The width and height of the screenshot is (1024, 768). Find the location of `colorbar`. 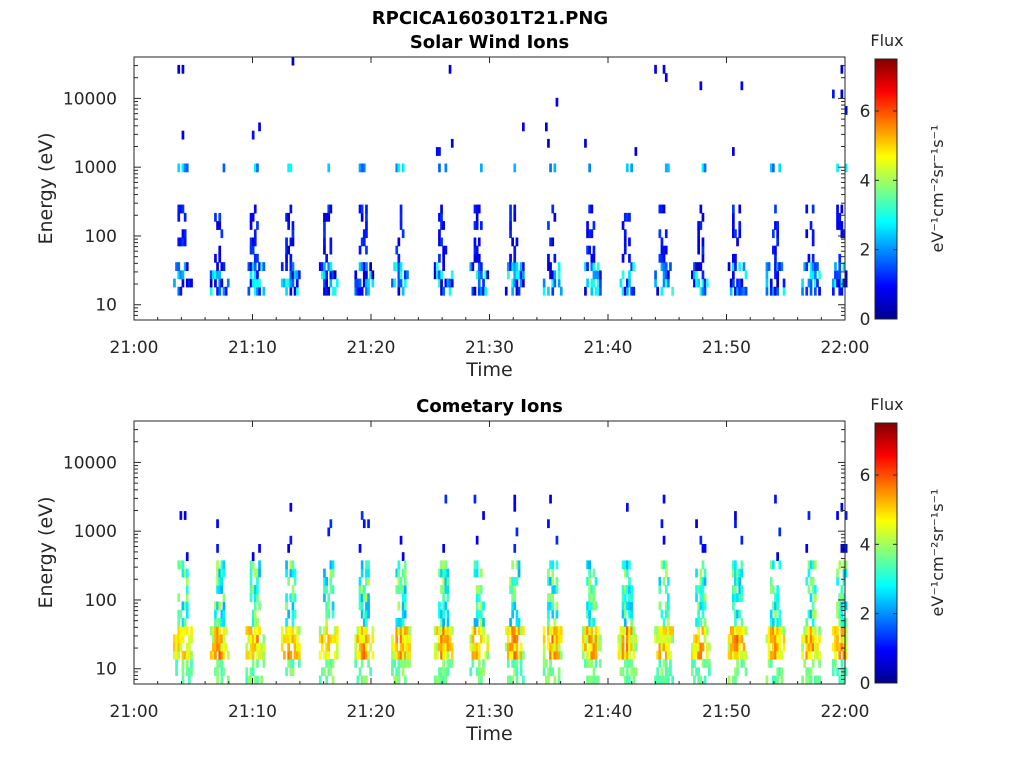

colorbar is located at coordinates (886, 553).